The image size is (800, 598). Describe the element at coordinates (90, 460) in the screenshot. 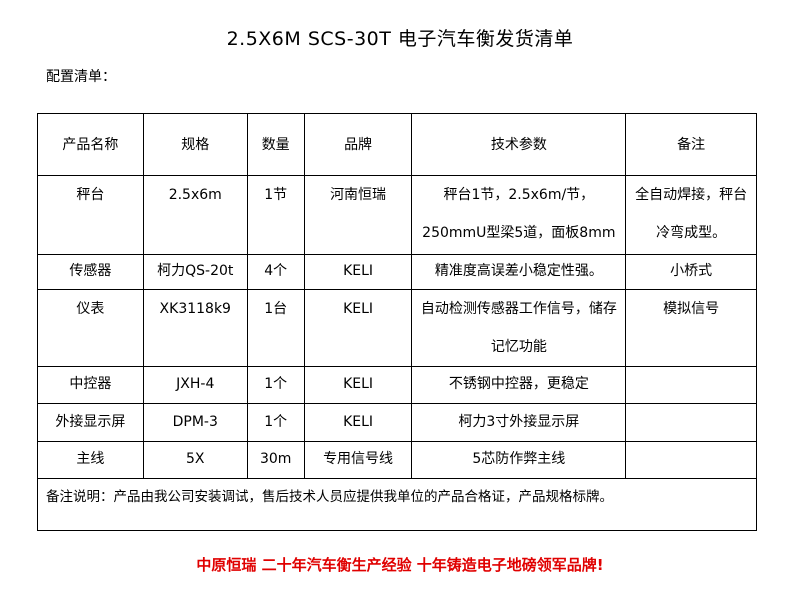

I see `cell: 主线` at that location.